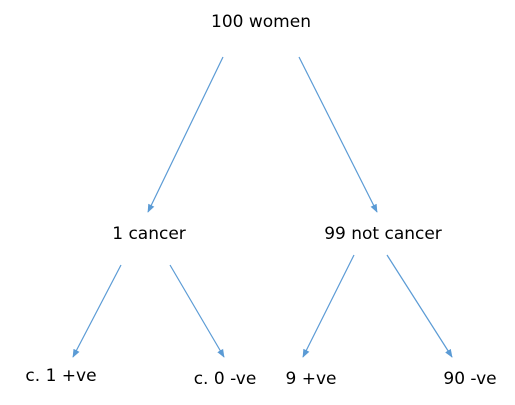  Describe the element at coordinates (185, 134) in the screenshot. I see `arrow-root-to-cancer` at that location.